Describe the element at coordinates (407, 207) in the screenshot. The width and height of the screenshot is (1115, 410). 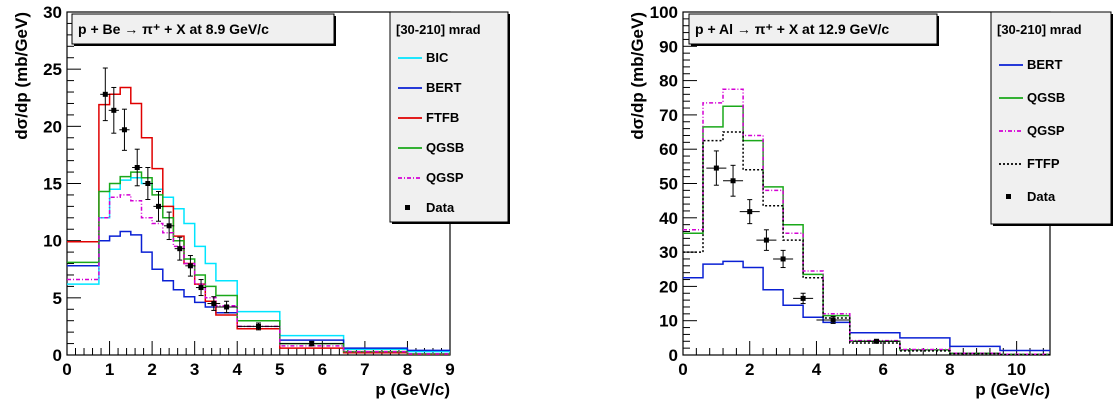
I see `plot-1-legend-swatch` at that location.